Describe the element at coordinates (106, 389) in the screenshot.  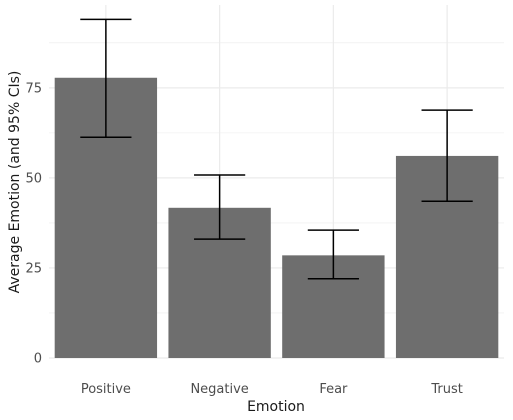
I see `x-tick-label: Positive` at that location.